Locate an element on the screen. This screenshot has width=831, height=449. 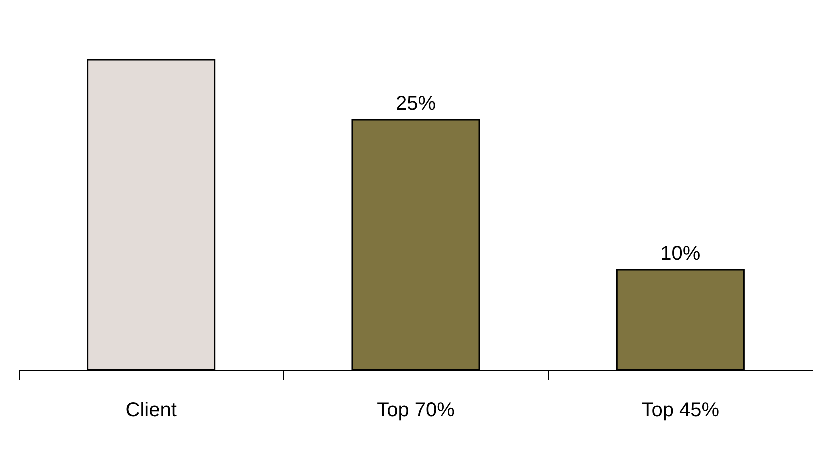
x-tick-label: Client is located at coordinates (152, 411).